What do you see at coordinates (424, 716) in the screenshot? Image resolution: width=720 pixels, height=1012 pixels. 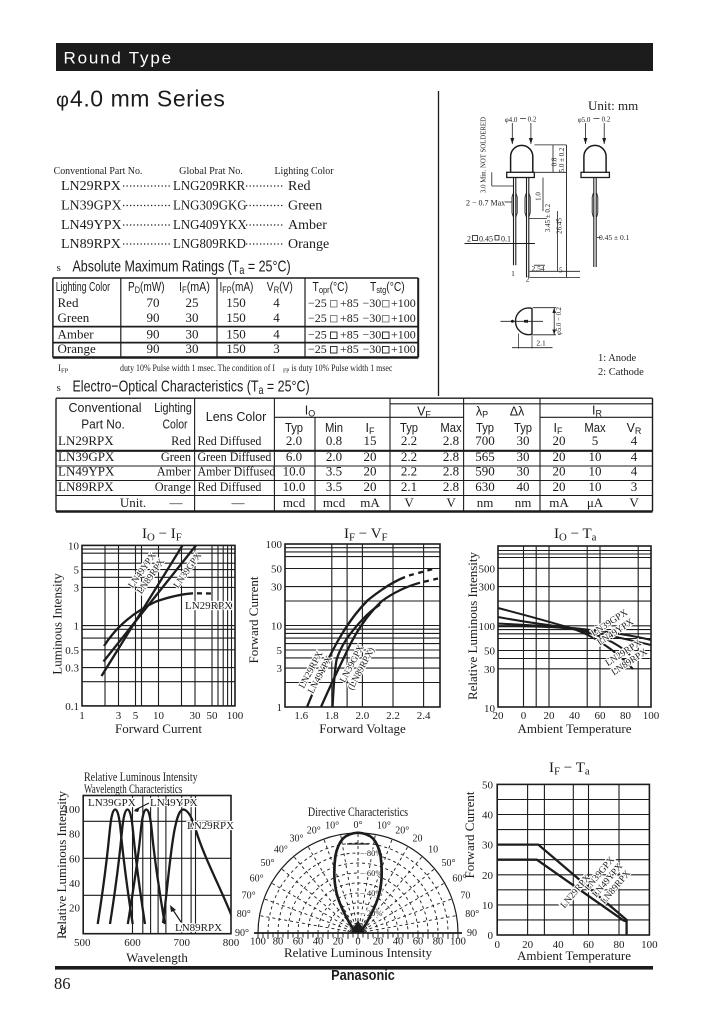 I see `svg-text: 2.4` at bounding box center [424, 716].